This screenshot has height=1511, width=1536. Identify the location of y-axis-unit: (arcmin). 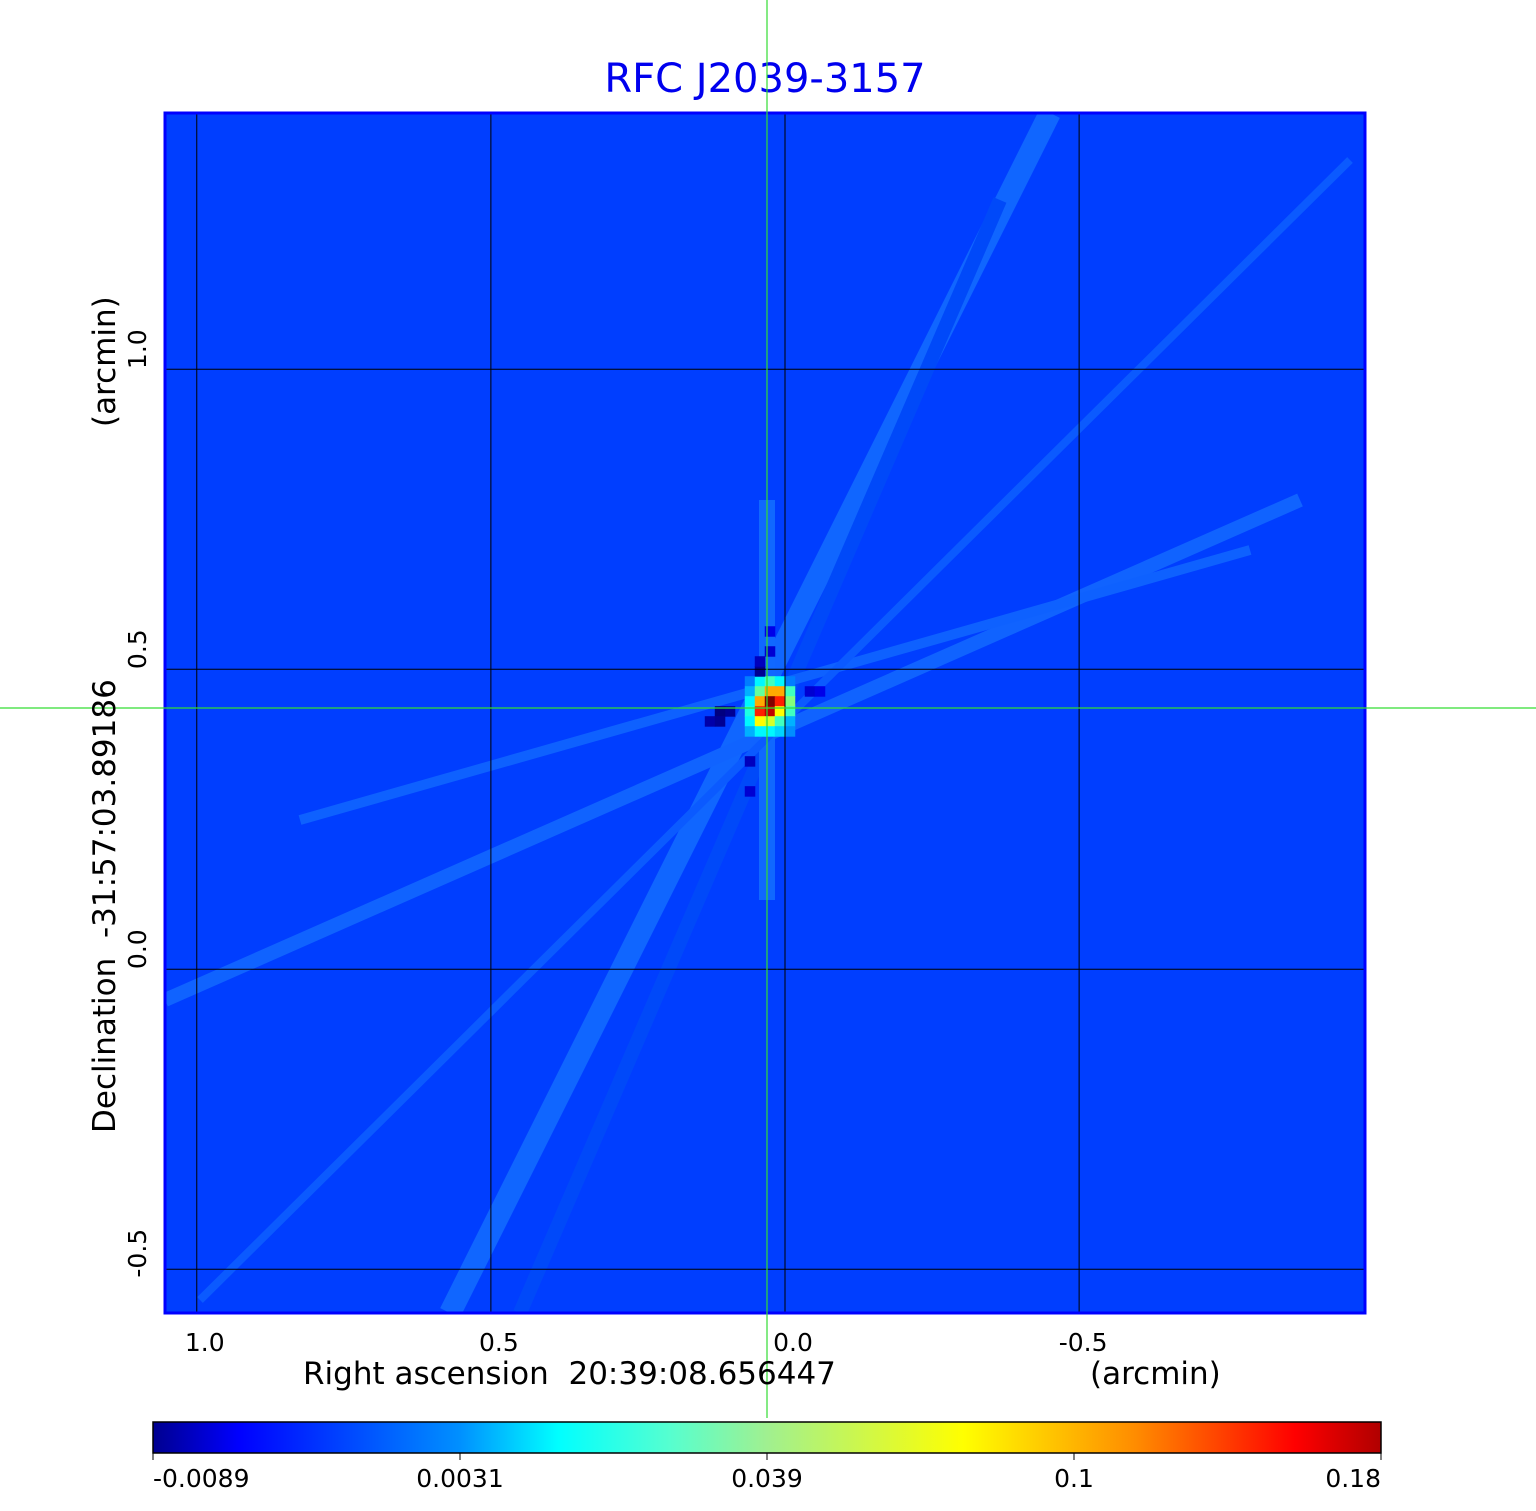
(105, 361).